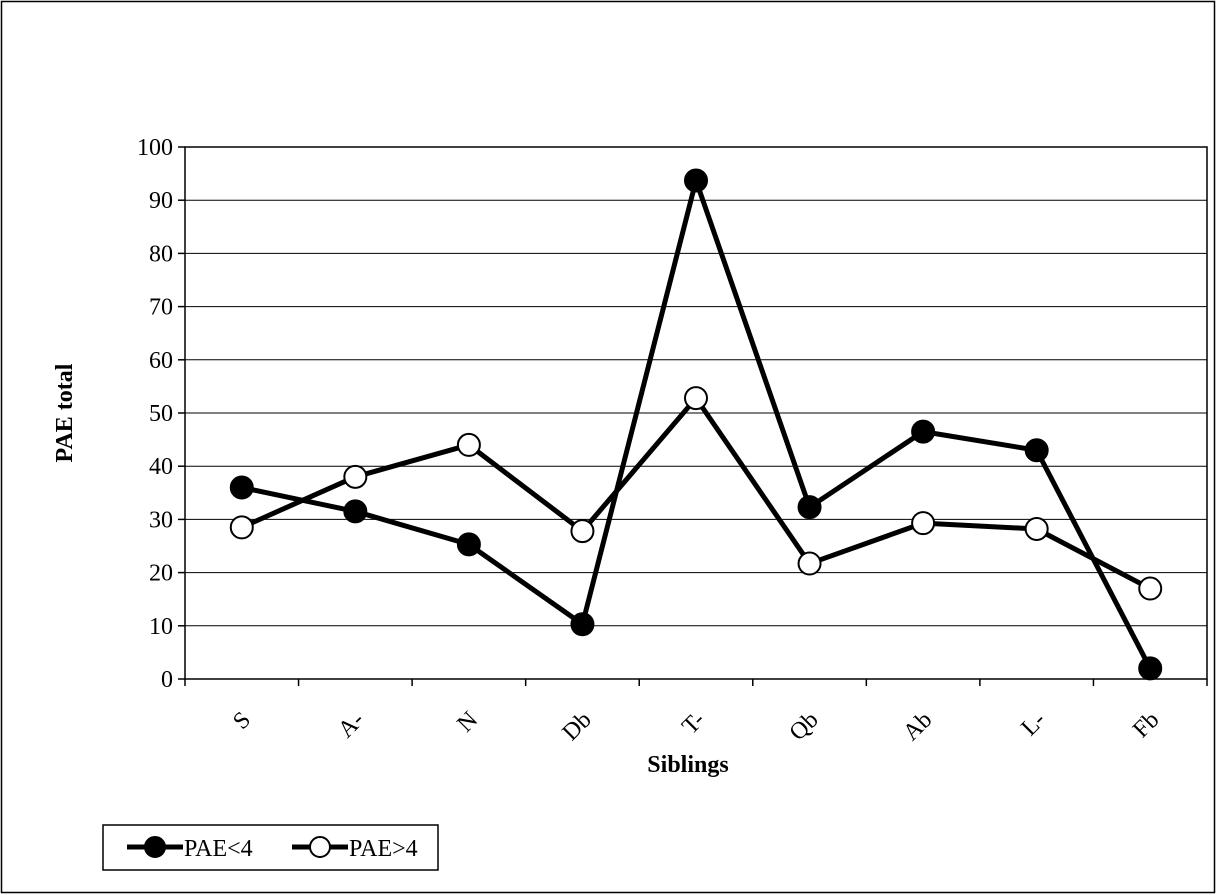 The height and width of the screenshot is (895, 1217). Describe the element at coordinates (241, 527) in the screenshot. I see `data-point-1-s` at that location.